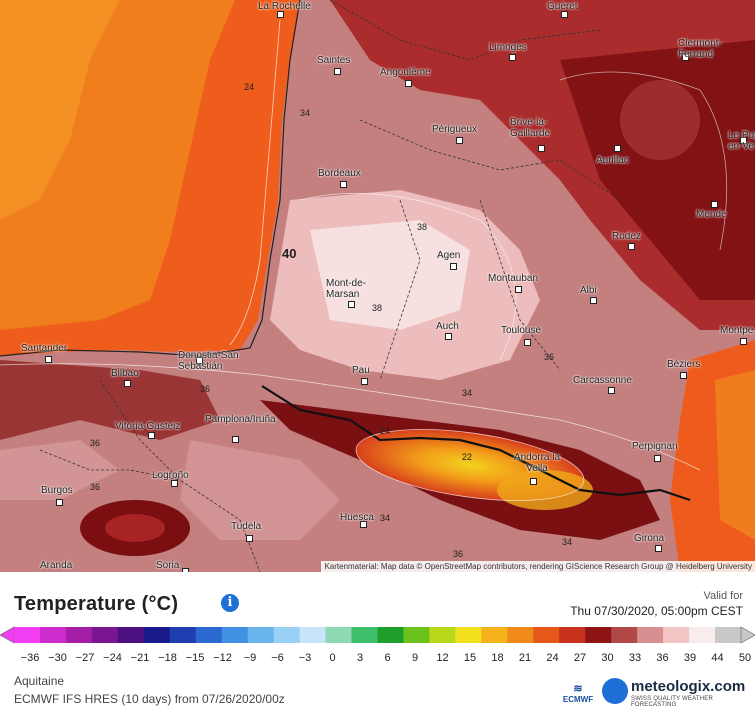 The width and height of the screenshot is (755, 715). I want to click on city-label: Guéret, so click(562, 6).